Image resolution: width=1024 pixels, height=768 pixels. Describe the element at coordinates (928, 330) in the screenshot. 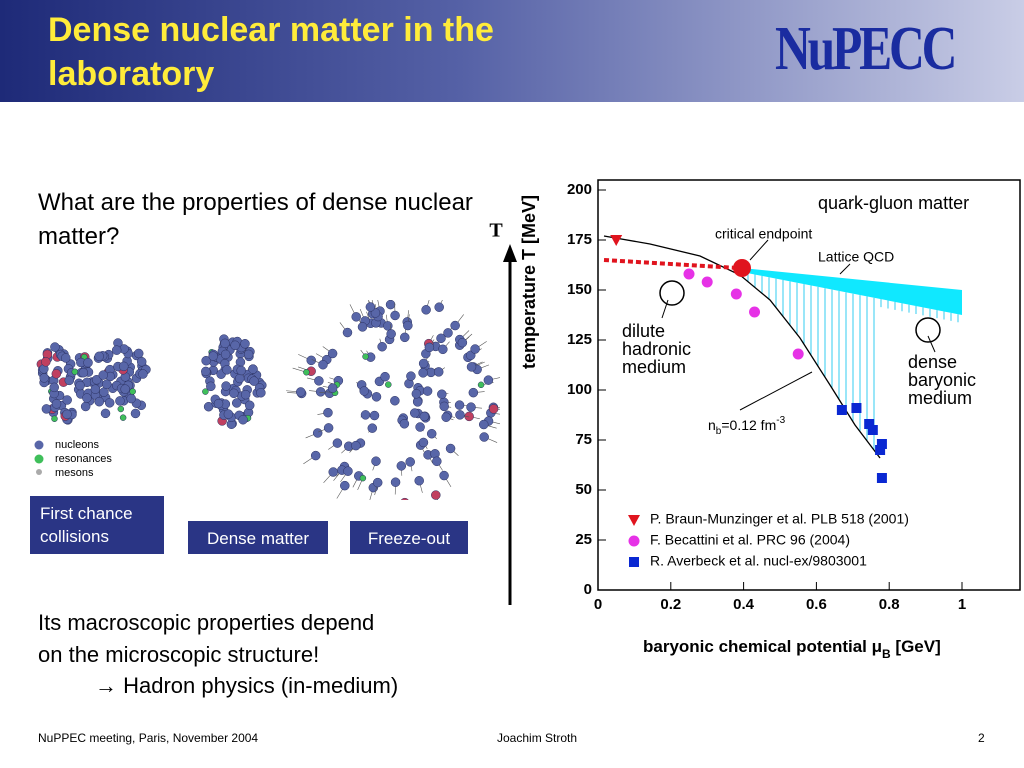

I see `region-marker` at that location.